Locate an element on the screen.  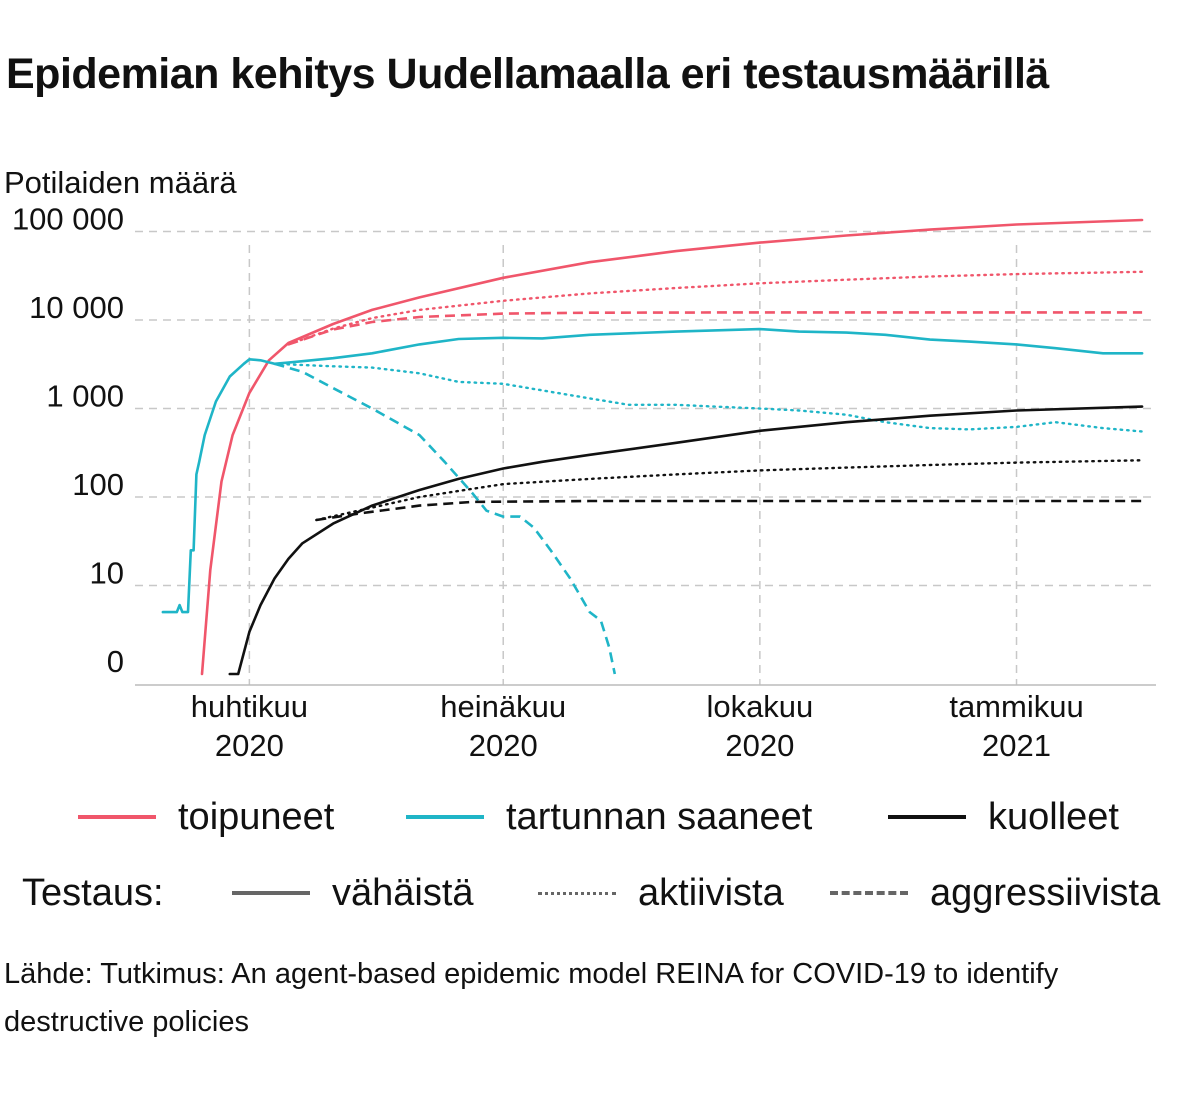
x-tick-label: lokakuu is located at coordinates (759, 706).